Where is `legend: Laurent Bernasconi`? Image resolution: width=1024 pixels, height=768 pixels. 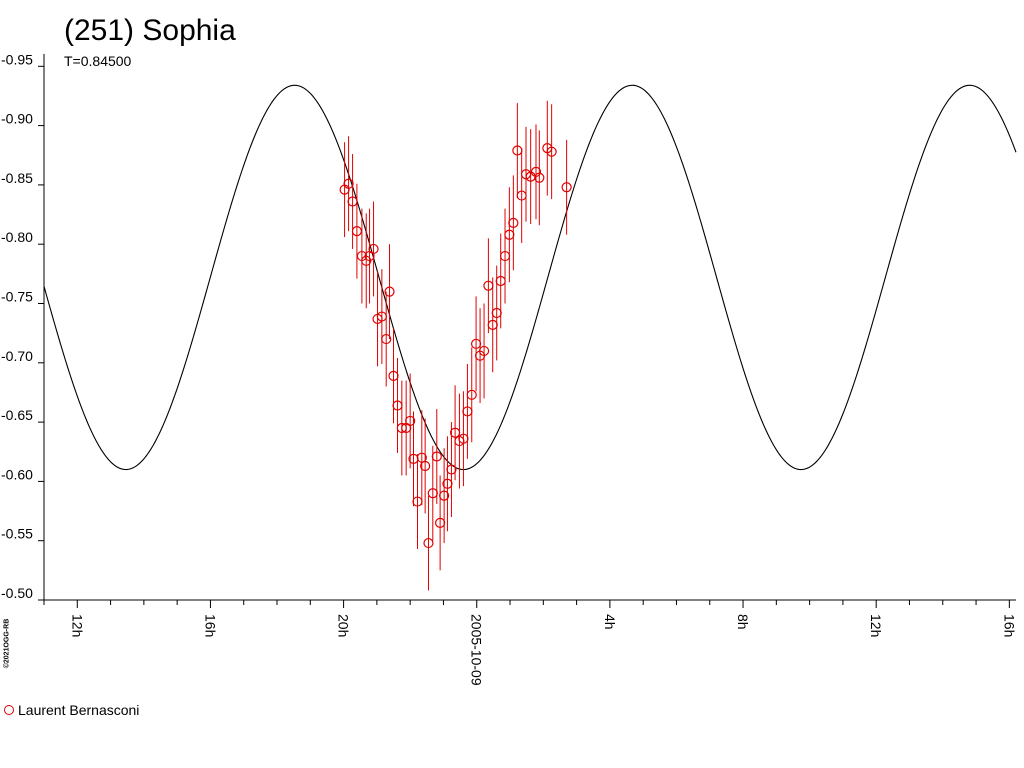
legend: Laurent Bernasconi is located at coordinates (71, 710).